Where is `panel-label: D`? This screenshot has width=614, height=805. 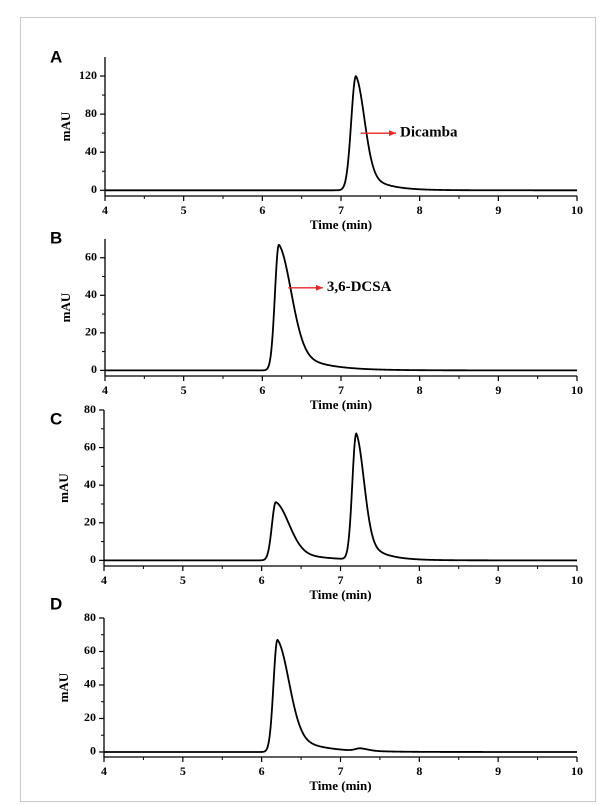
panel-label: D is located at coordinates (56, 603).